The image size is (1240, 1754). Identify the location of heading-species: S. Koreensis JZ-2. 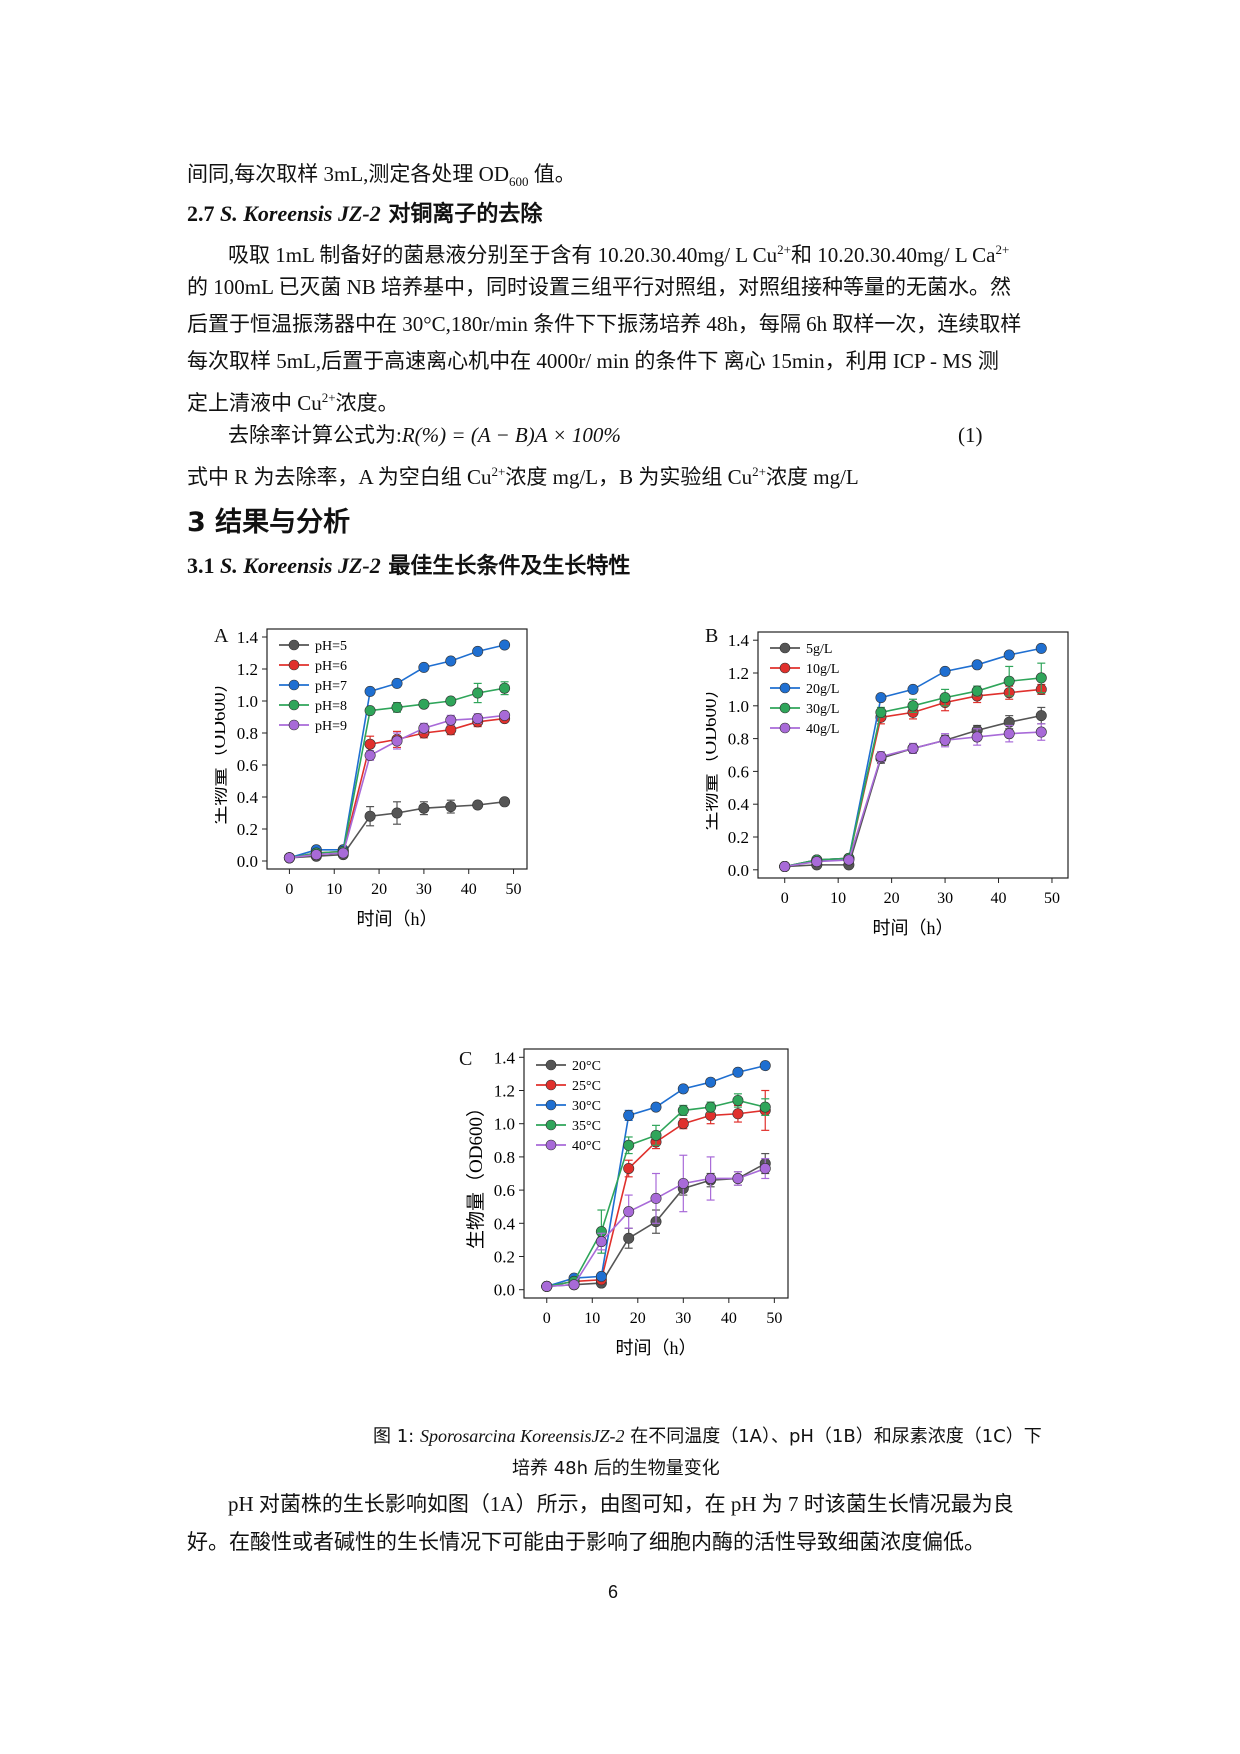
(300, 213).